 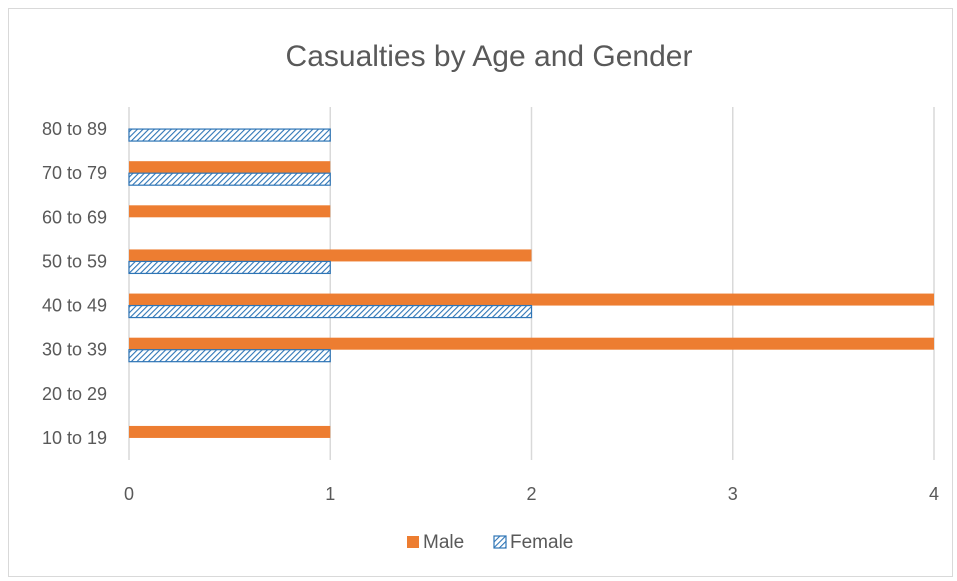 I want to click on legend-label-female: Female, so click(x=541, y=542).